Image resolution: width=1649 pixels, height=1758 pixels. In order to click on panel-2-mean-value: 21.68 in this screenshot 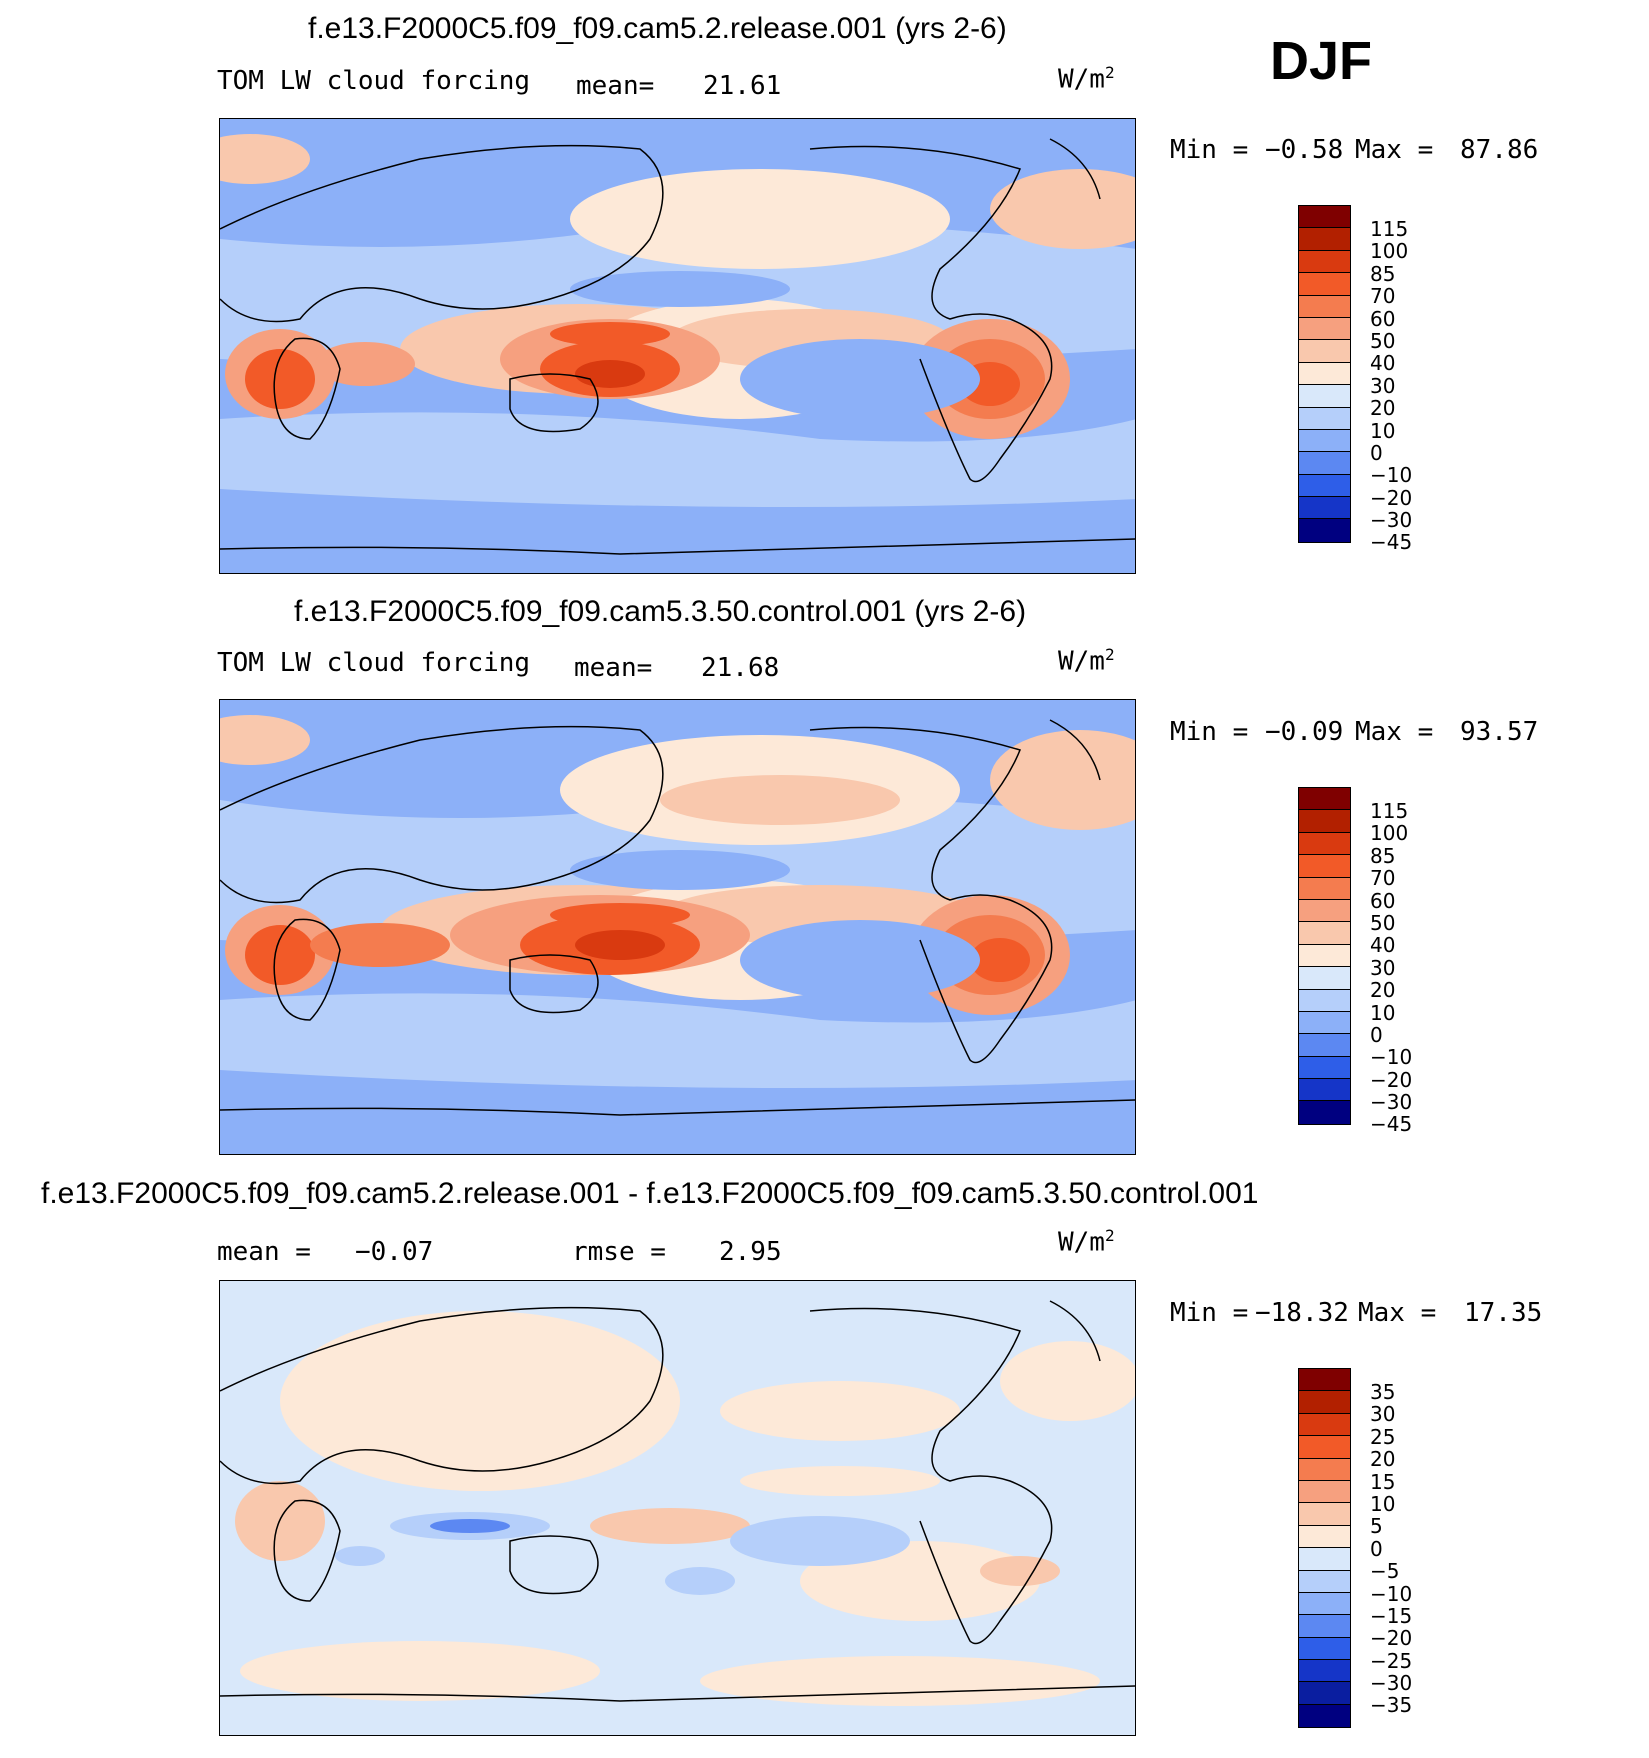, I will do `click(740, 668)`.